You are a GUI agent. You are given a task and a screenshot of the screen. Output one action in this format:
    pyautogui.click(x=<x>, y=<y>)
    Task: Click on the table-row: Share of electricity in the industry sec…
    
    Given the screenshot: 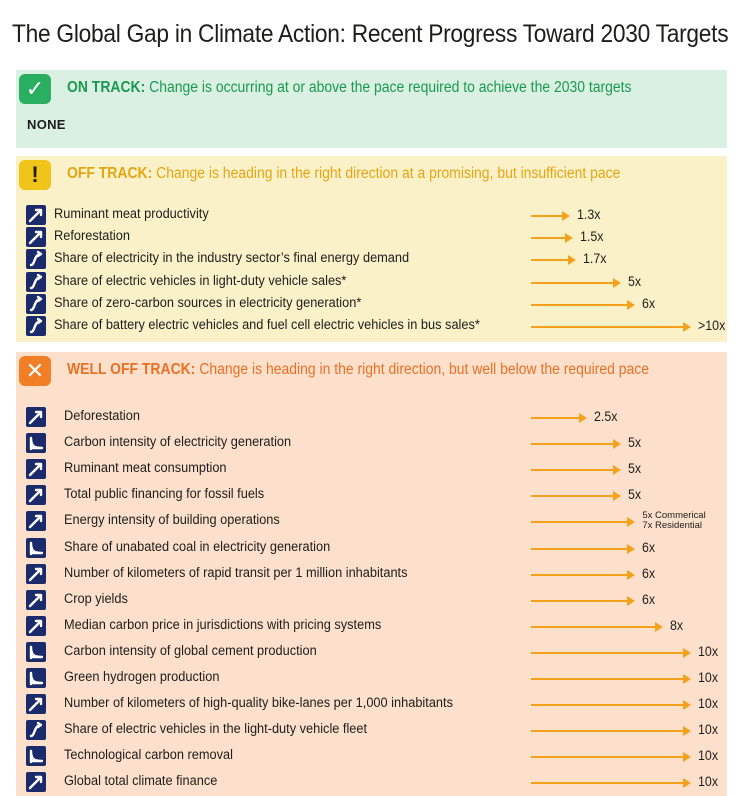 What is the action you would take?
    pyautogui.click(x=371, y=259)
    